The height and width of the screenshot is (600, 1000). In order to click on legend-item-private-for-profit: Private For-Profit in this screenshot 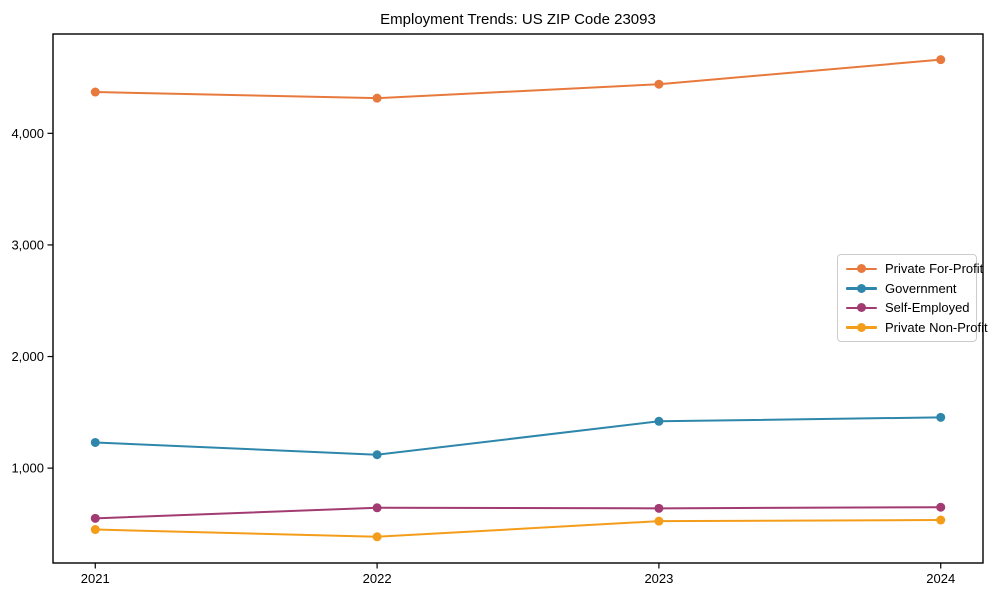, I will do `click(914, 269)`.